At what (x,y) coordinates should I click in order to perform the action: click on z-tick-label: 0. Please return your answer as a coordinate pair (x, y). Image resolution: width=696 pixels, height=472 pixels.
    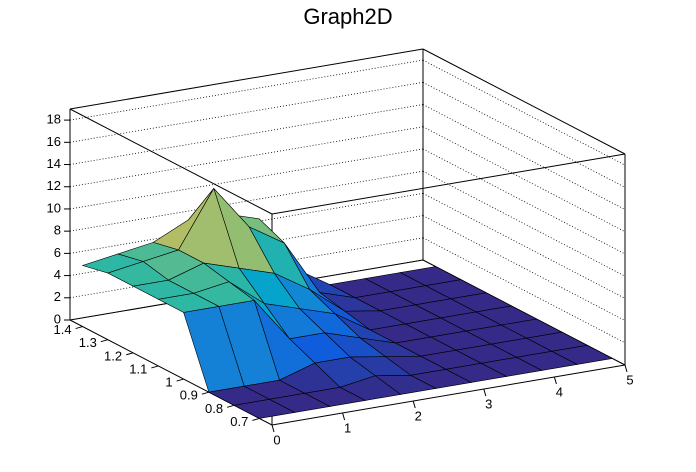
    Looking at the image, I should click on (57, 318).